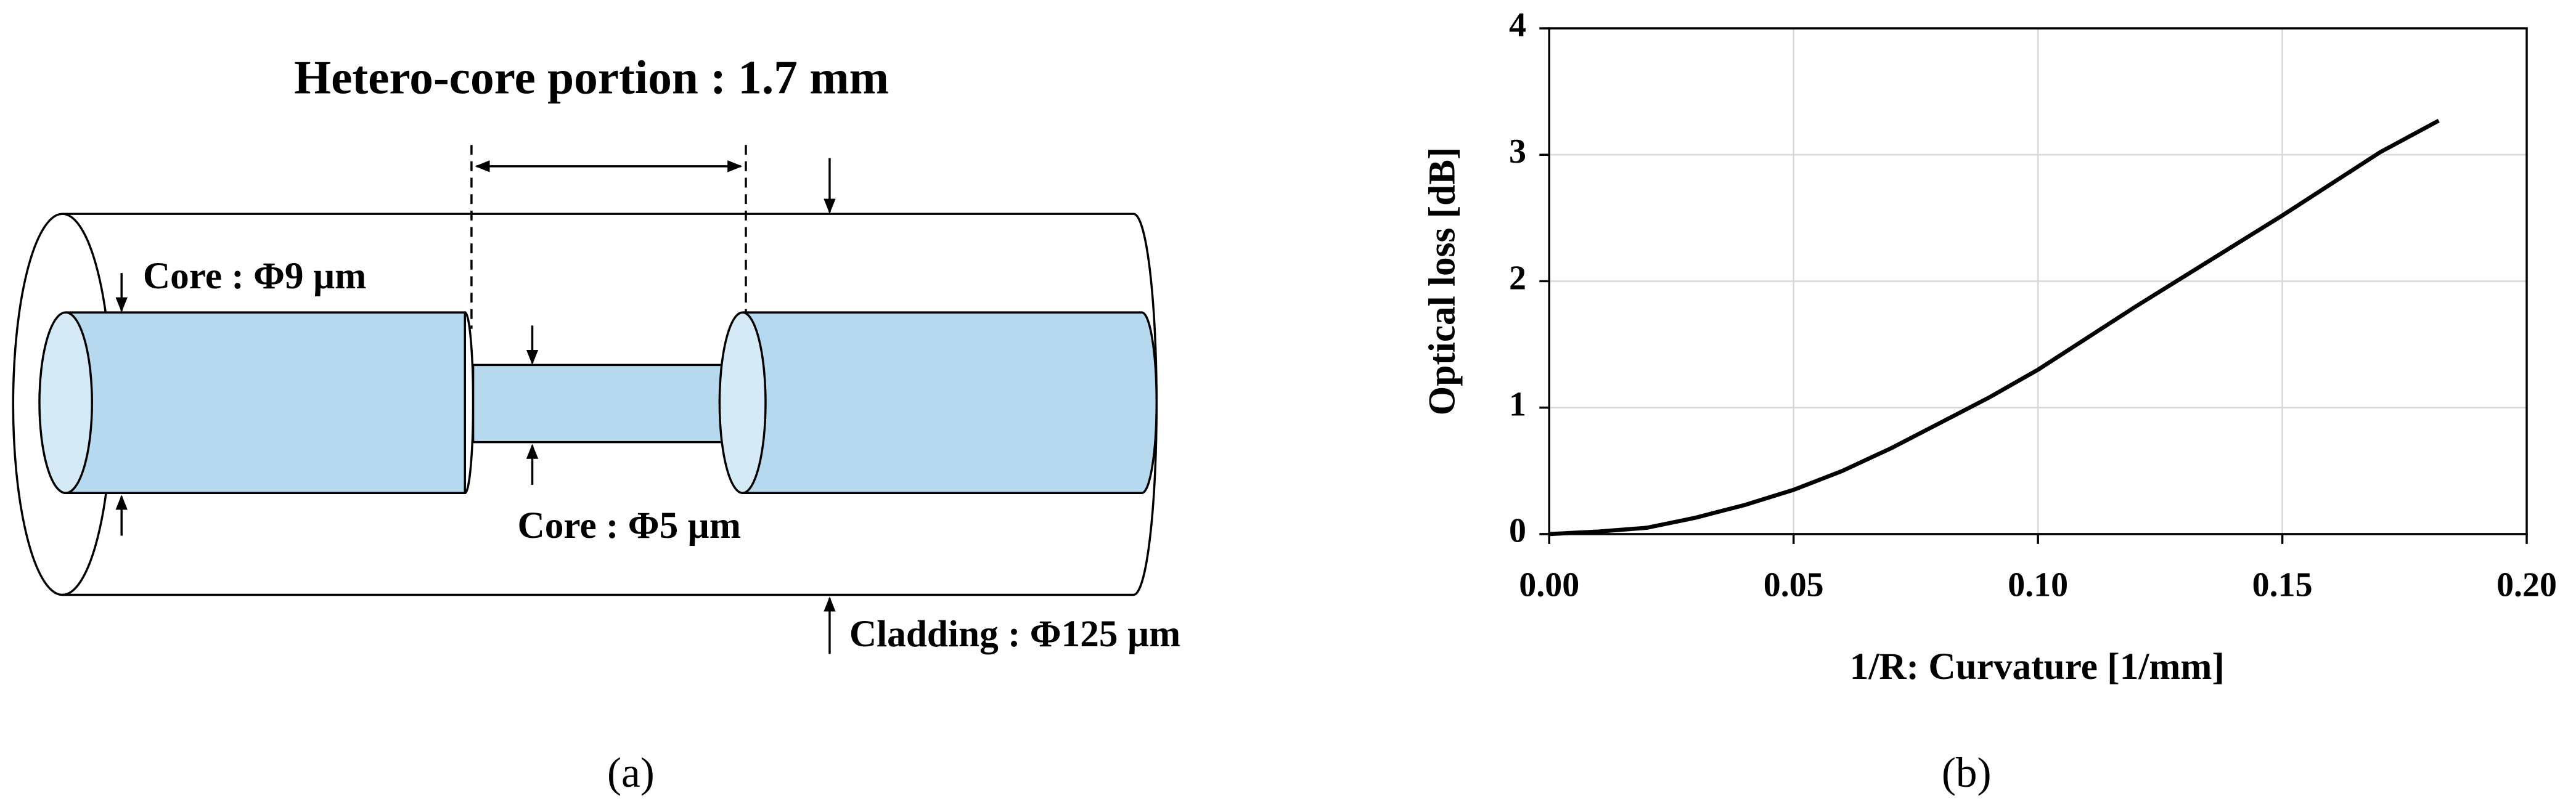 Image resolution: width=2576 pixels, height=812 pixels. What do you see at coordinates (2526, 585) in the screenshot?
I see `x-tick-label: 0.20` at bounding box center [2526, 585].